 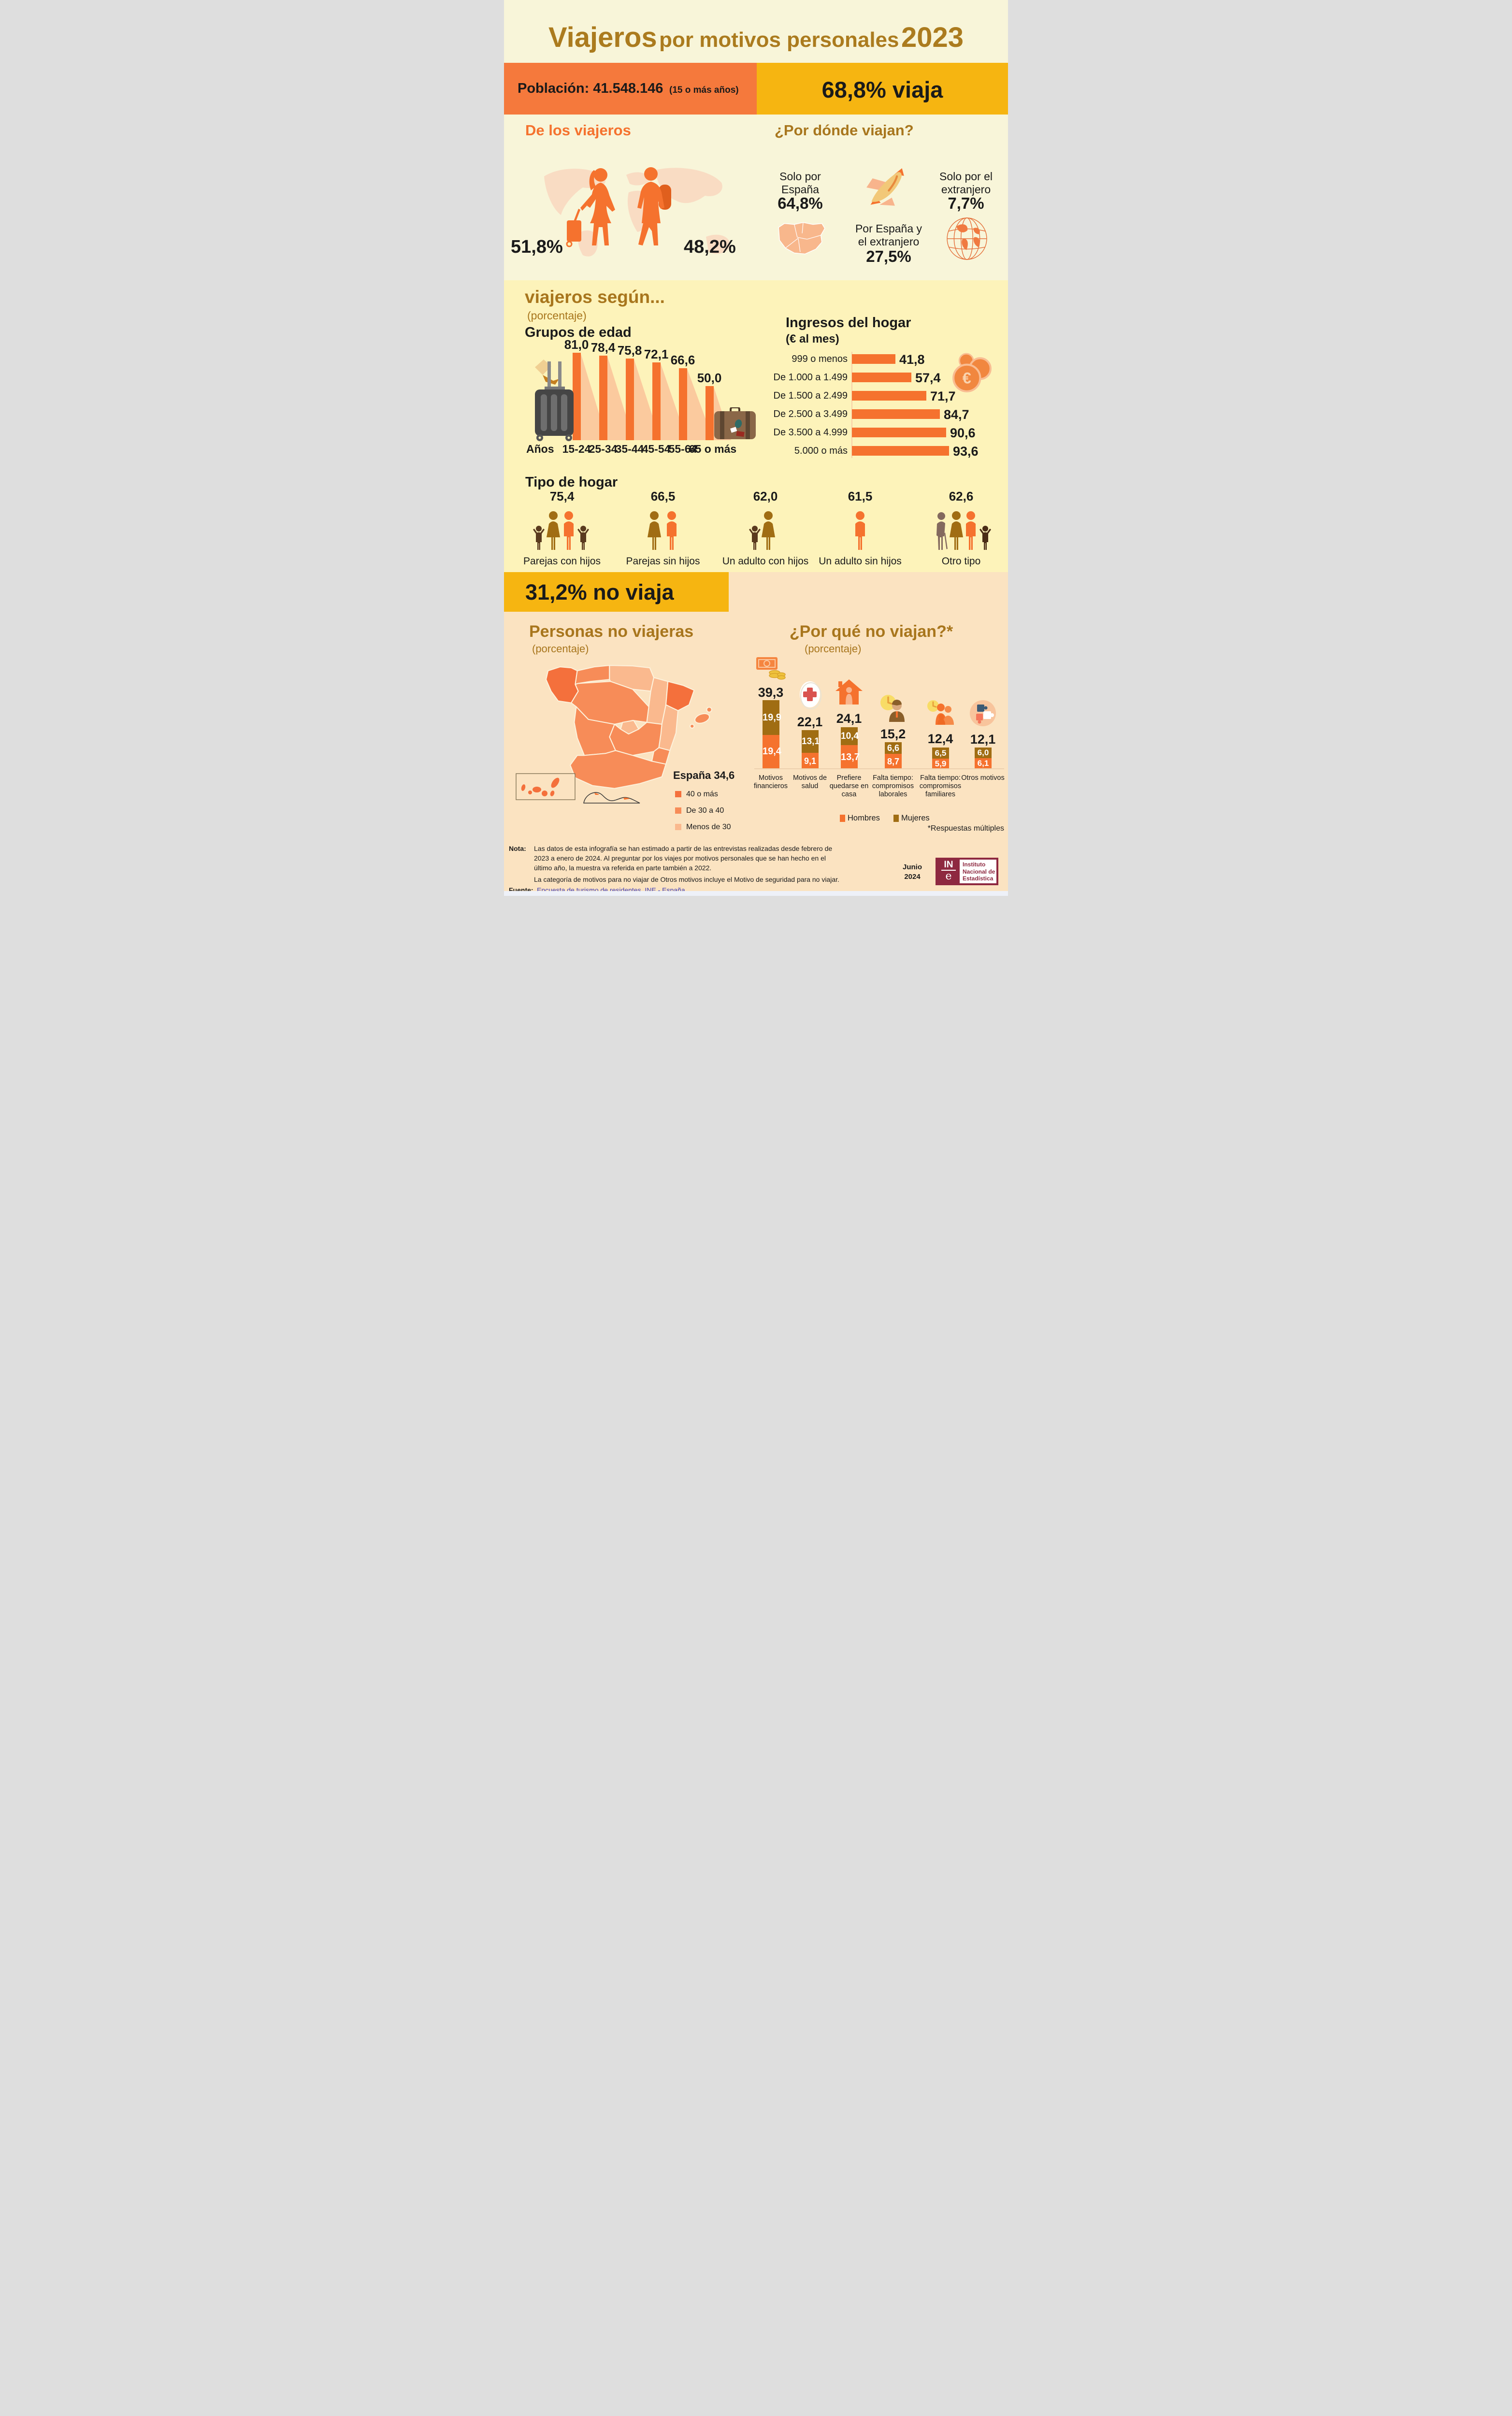 What do you see at coordinates (702, 718) in the screenshot?
I see `region-baleares` at bounding box center [702, 718].